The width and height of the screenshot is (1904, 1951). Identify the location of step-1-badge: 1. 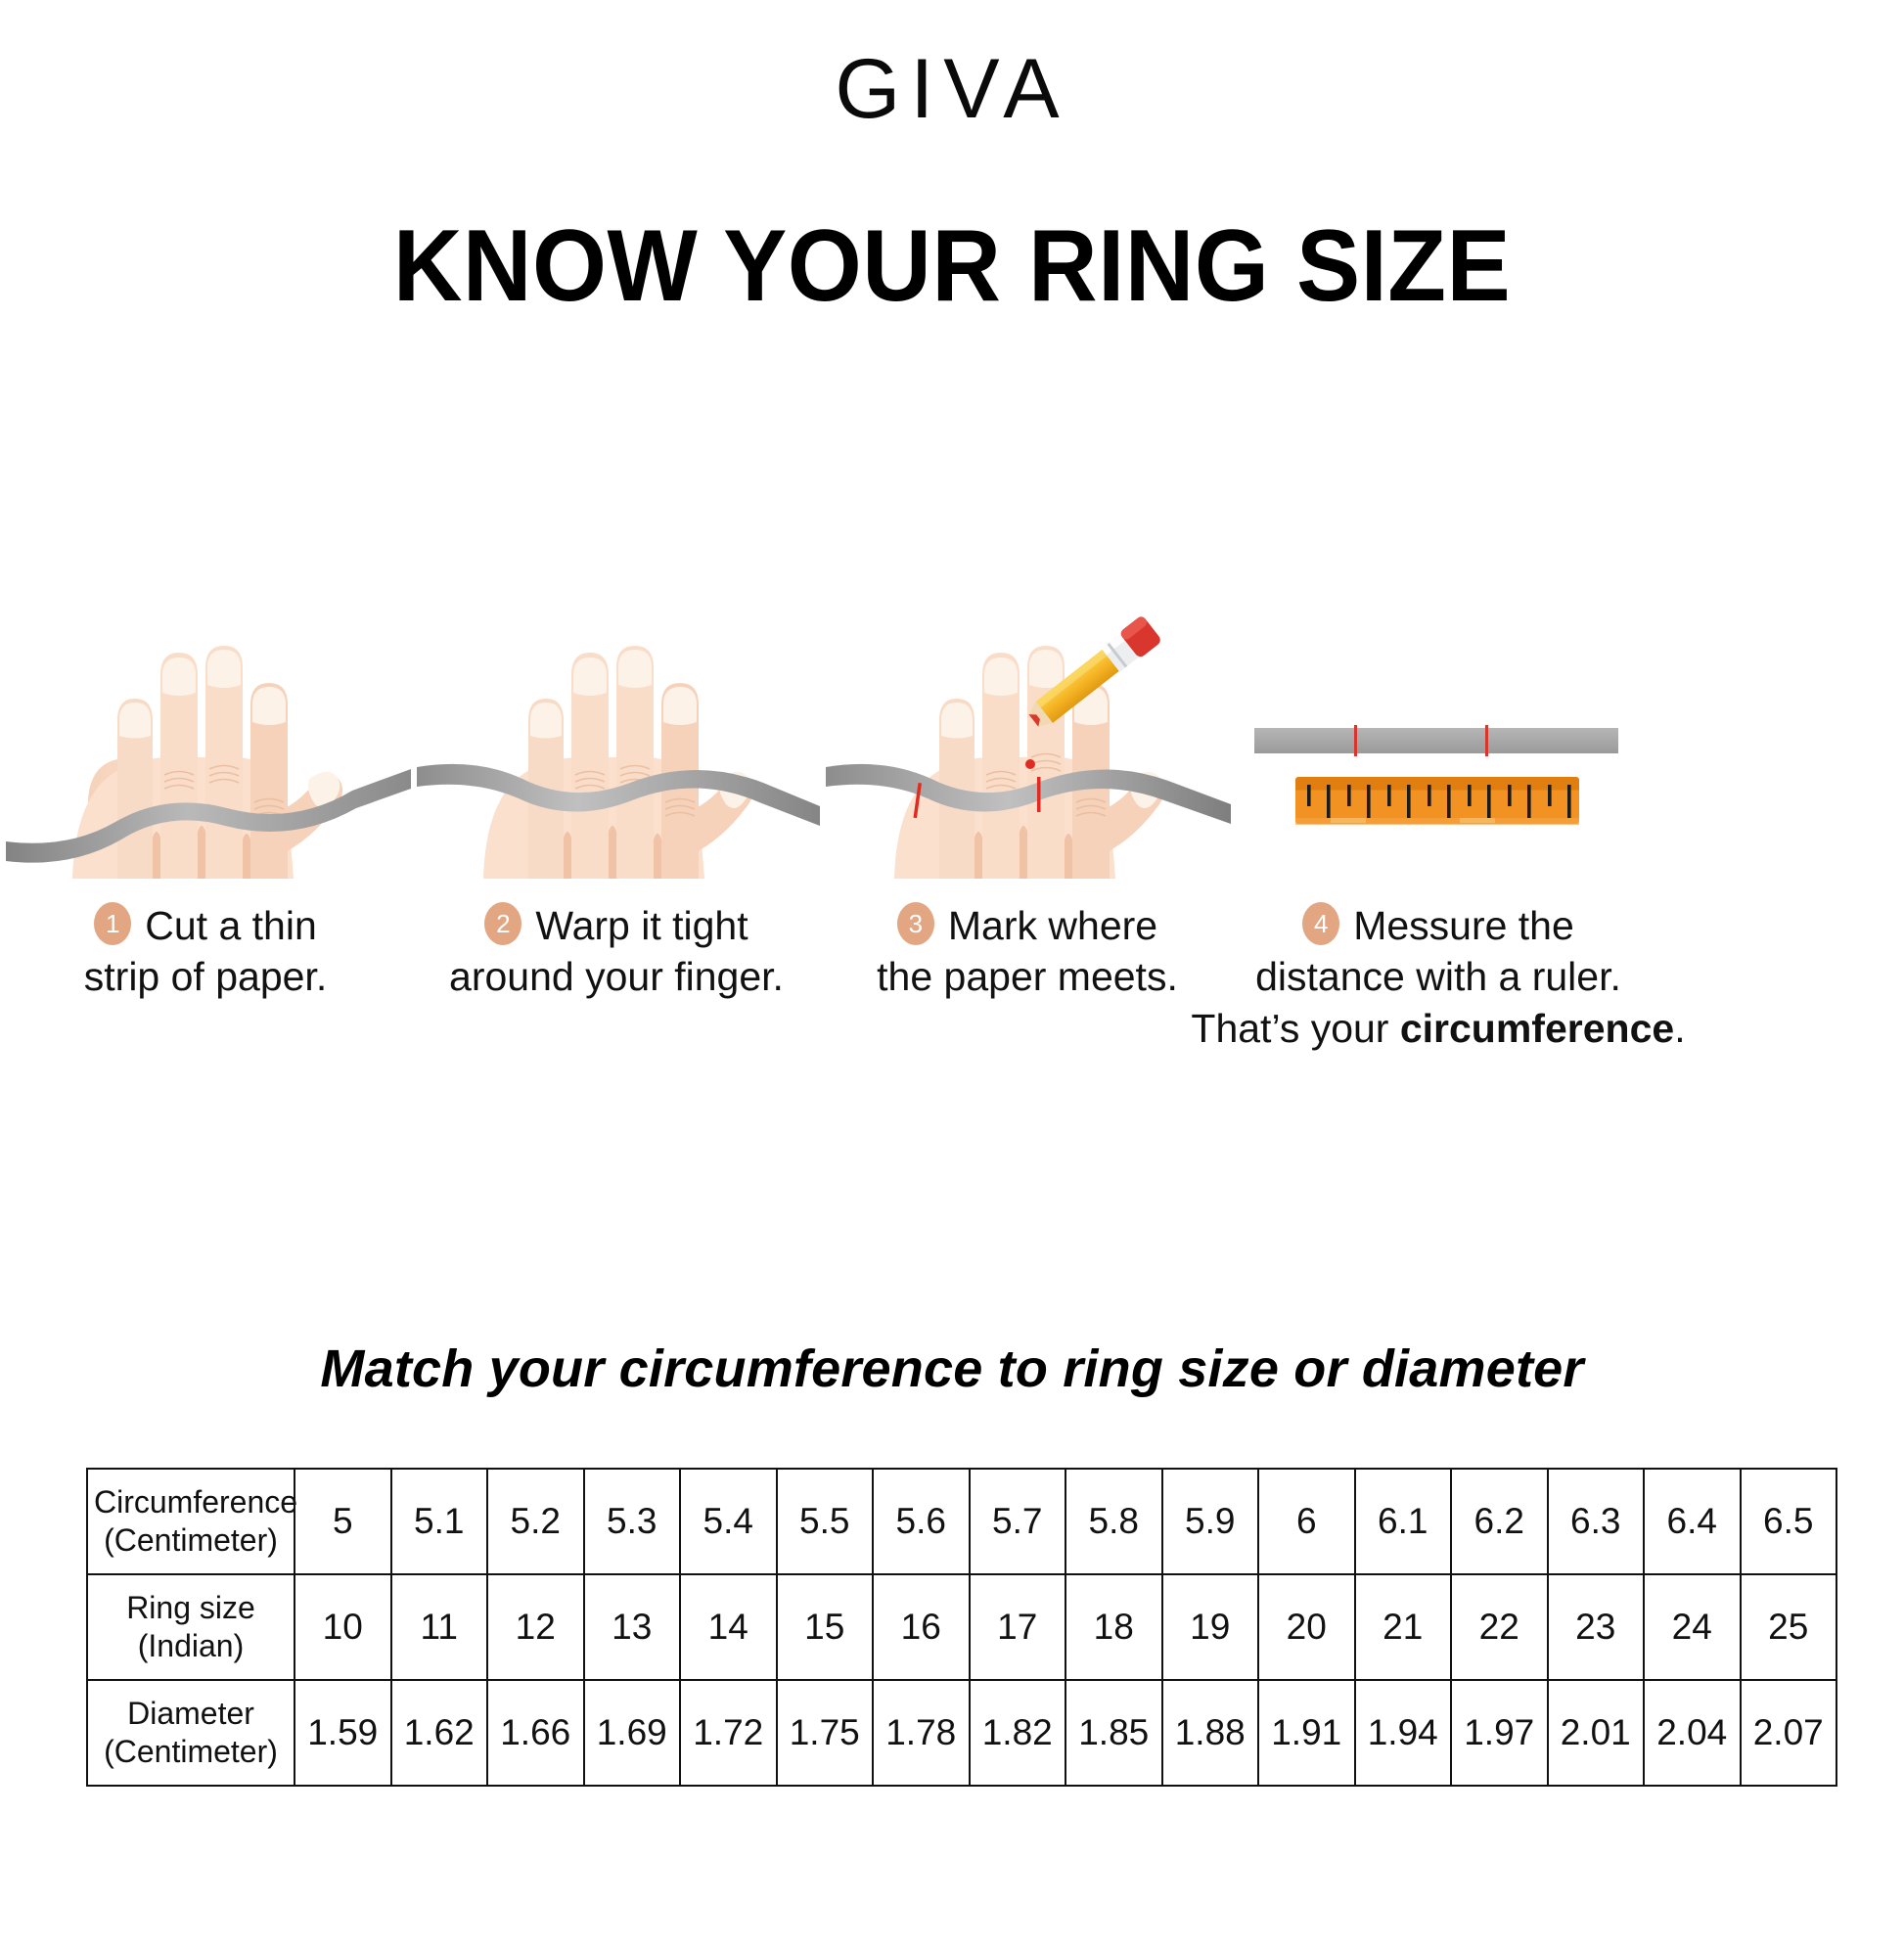
(113, 923).